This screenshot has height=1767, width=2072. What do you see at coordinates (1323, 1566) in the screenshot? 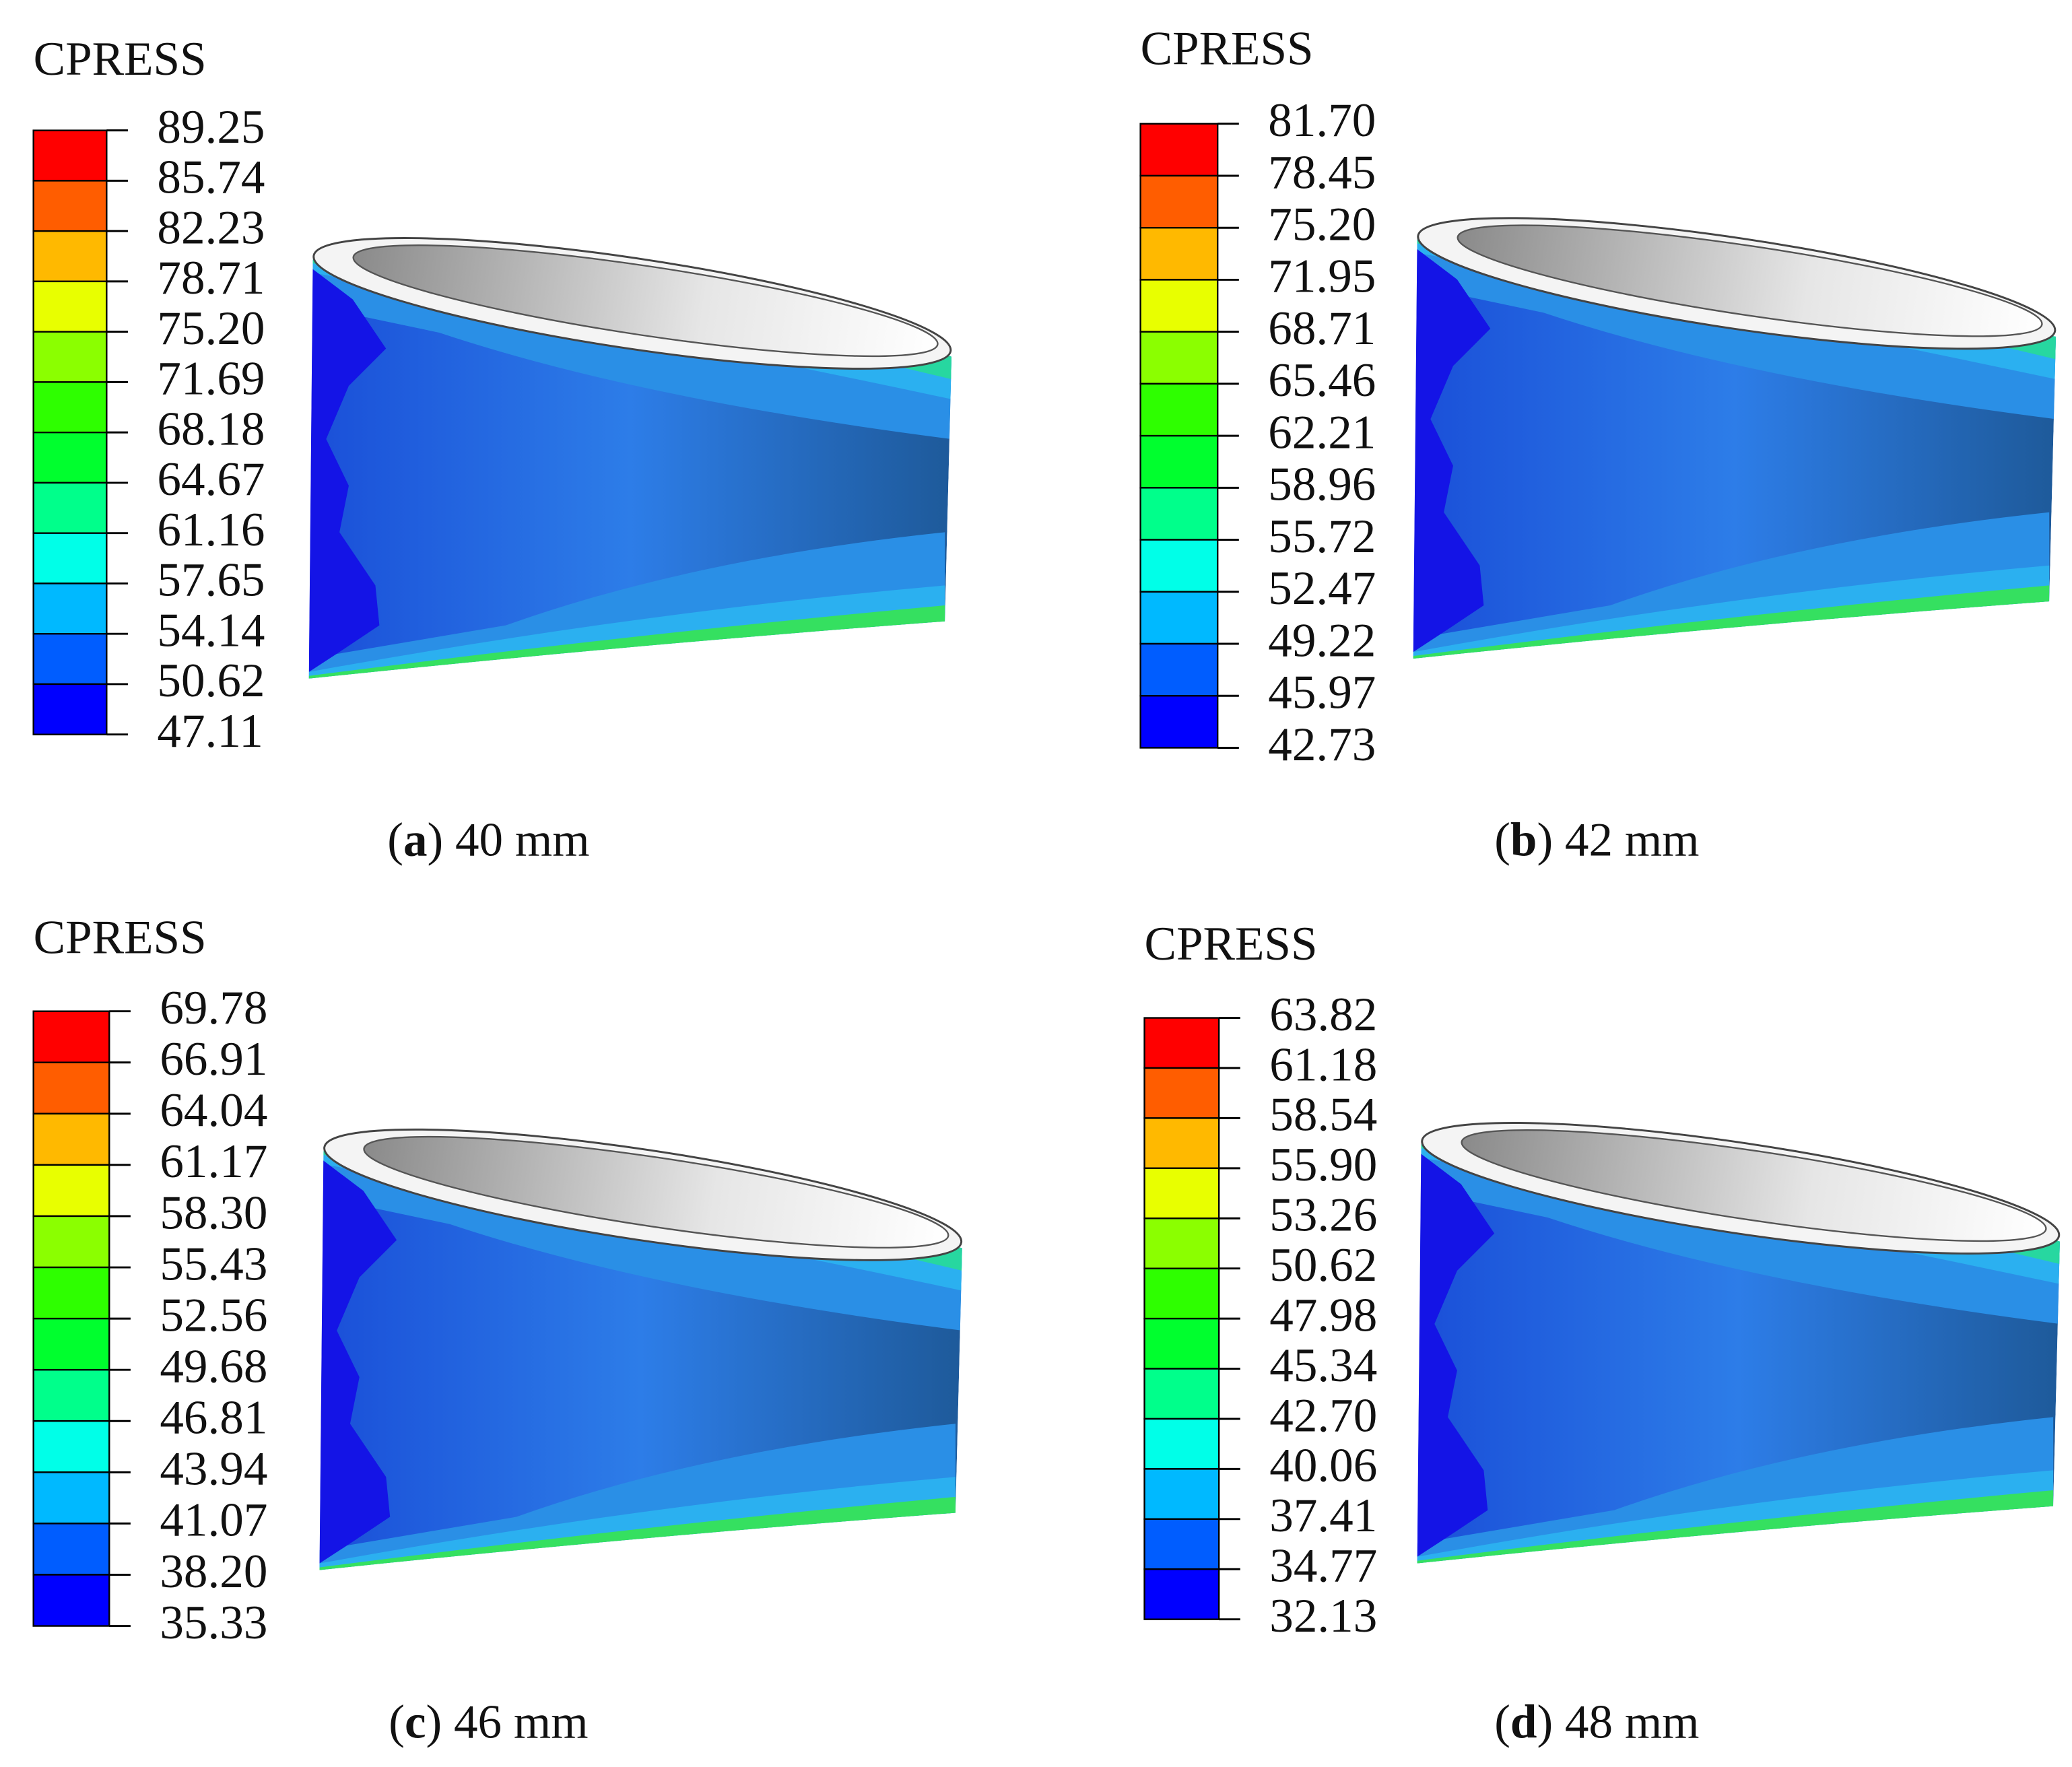
I see `tick-label: 34.77` at bounding box center [1323, 1566].